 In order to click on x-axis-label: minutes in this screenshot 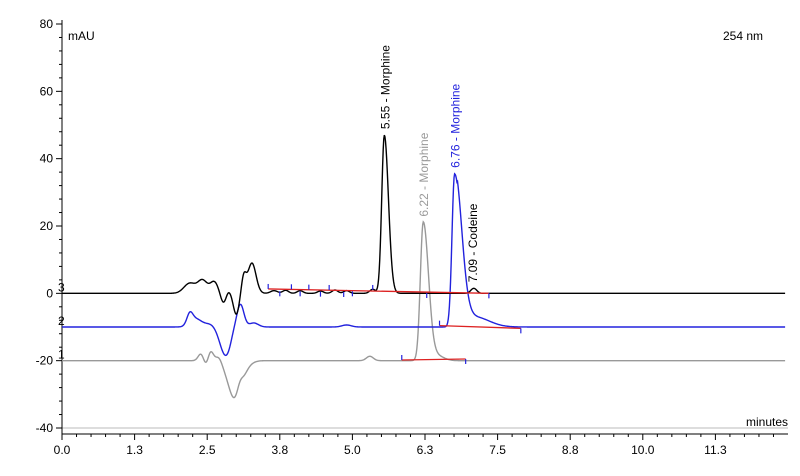, I will do `click(767, 422)`.